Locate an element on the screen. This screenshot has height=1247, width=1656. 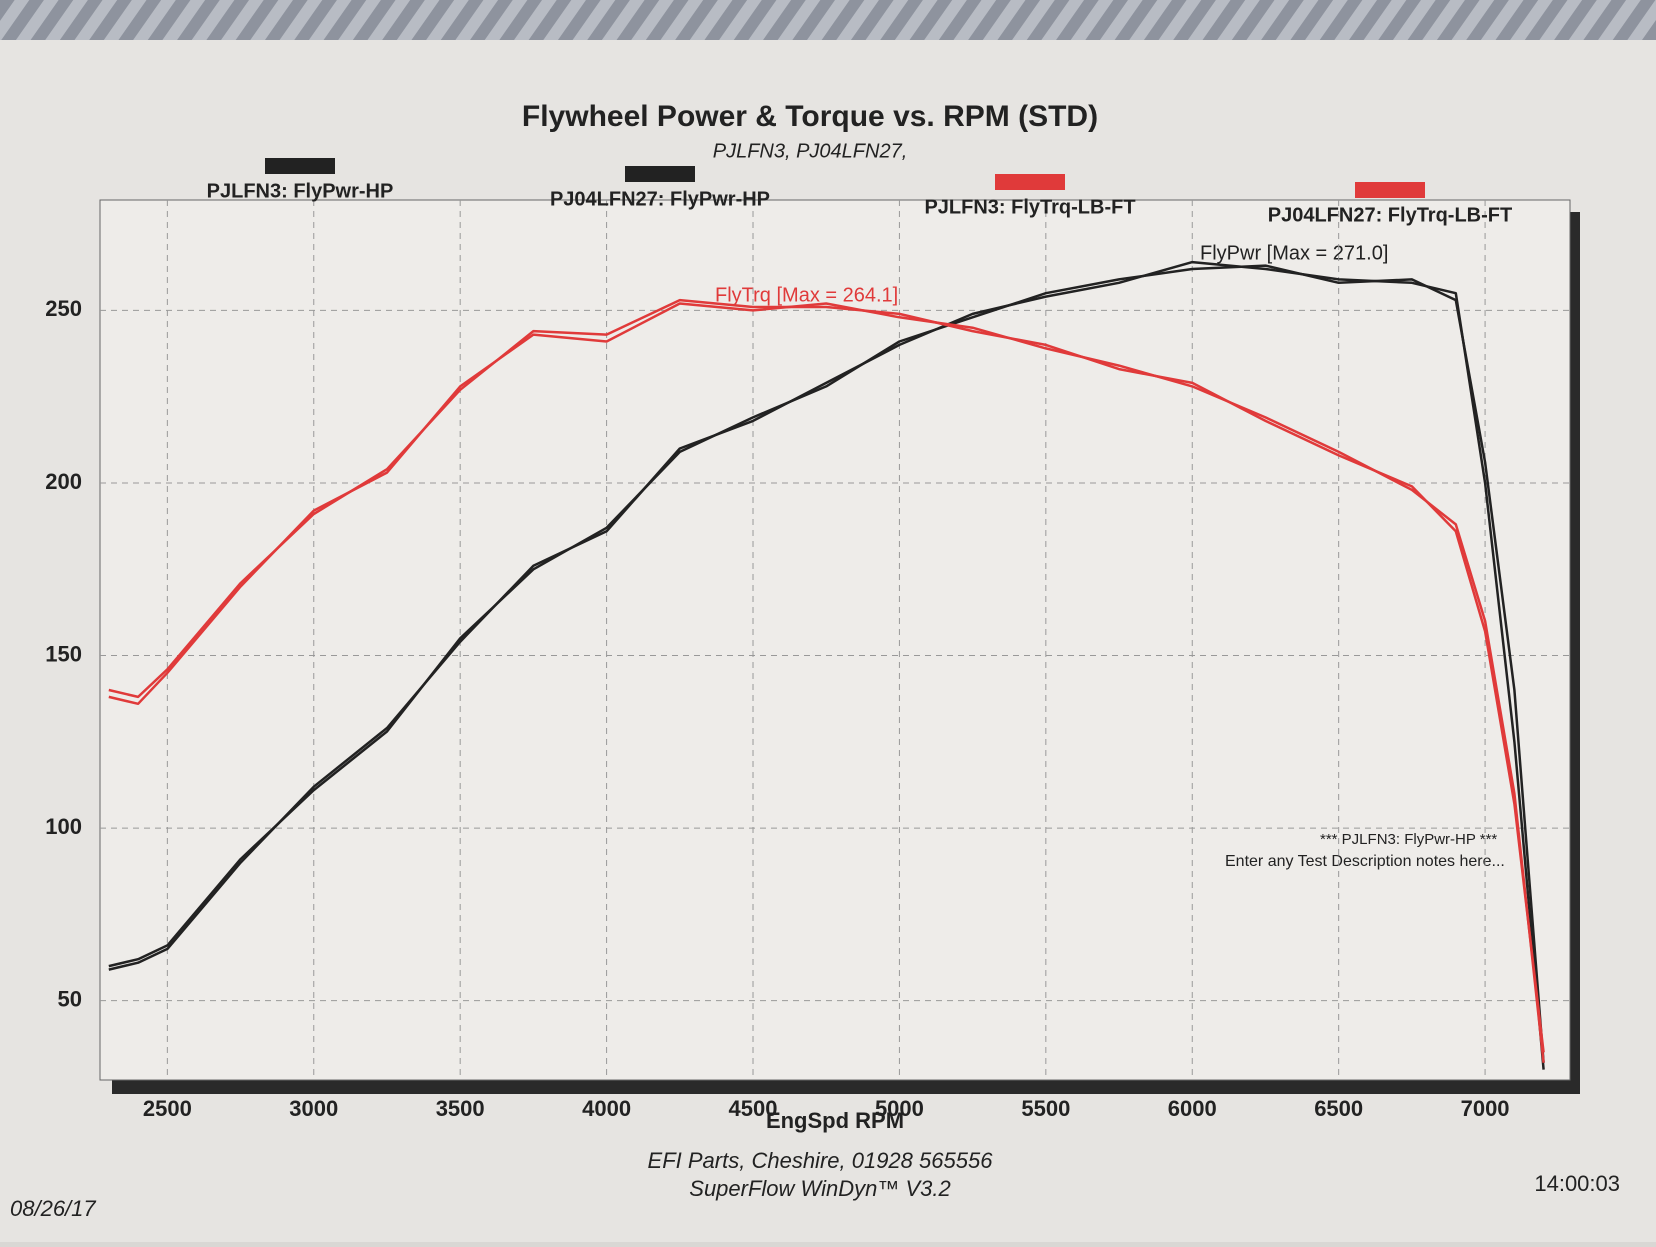
x-tick-label: 6500 is located at coordinates (1338, 1108).